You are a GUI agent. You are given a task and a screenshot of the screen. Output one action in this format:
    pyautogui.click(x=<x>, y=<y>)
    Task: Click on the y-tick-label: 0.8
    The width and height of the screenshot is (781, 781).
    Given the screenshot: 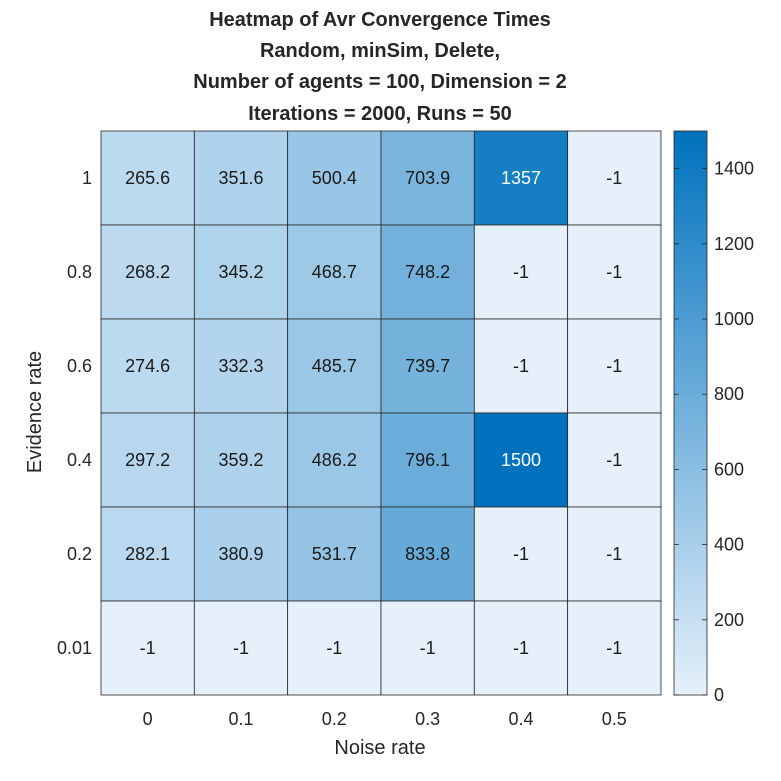 What is the action you would take?
    pyautogui.click(x=79, y=272)
    